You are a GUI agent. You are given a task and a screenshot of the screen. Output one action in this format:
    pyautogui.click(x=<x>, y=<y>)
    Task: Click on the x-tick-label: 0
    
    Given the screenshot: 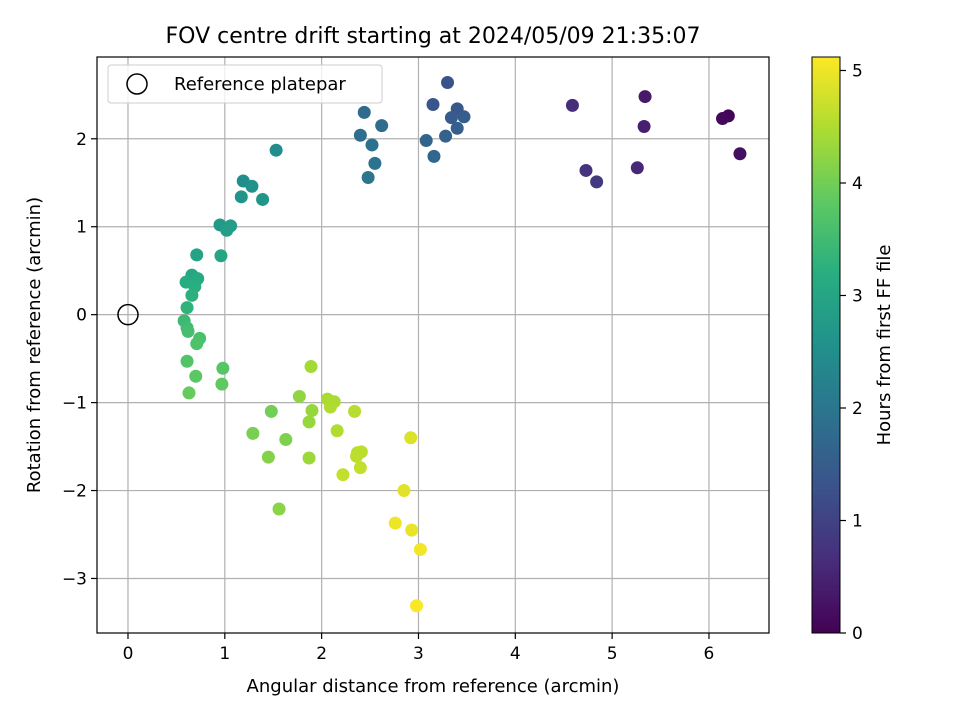 What is the action you would take?
    pyautogui.click(x=128, y=654)
    